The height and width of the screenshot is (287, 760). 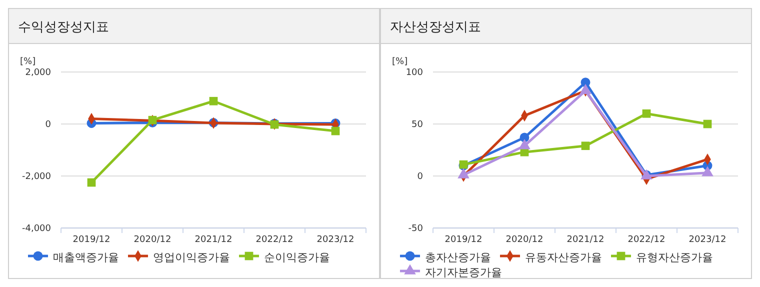 What do you see at coordinates (191, 257) in the screenshot?
I see `legend-label: 영업이익증가율` at bounding box center [191, 257].